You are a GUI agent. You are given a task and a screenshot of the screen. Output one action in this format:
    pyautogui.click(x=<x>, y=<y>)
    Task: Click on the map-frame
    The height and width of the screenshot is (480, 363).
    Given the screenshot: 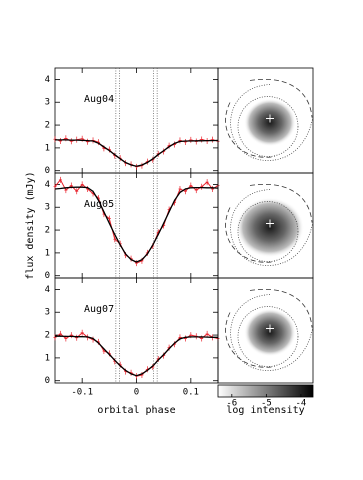 What is the action you would take?
    pyautogui.click(x=265, y=330)
    